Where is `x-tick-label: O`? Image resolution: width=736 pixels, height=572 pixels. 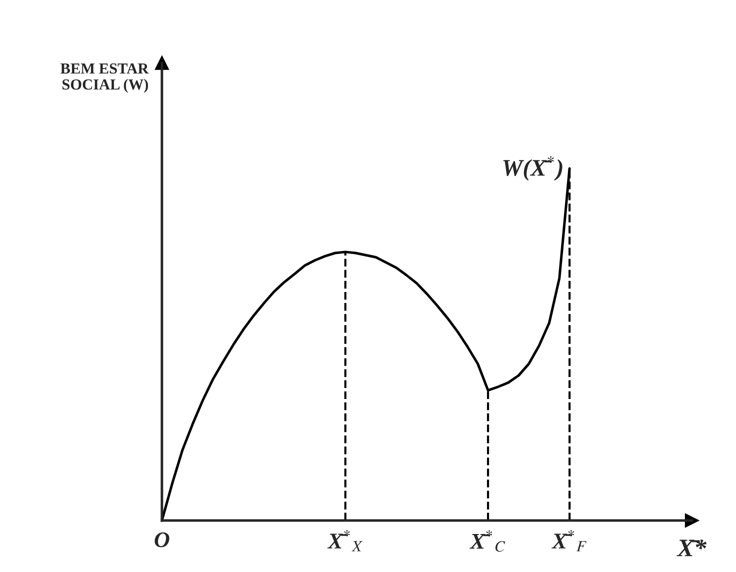
x-tick-label: O is located at coordinates (162, 540).